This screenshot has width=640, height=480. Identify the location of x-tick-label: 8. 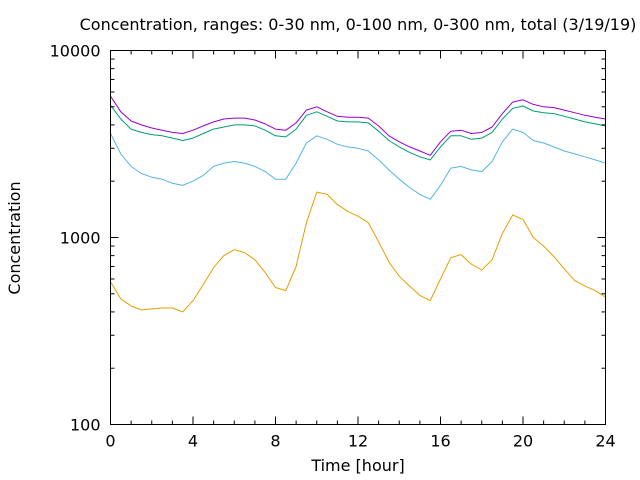
(275, 441).